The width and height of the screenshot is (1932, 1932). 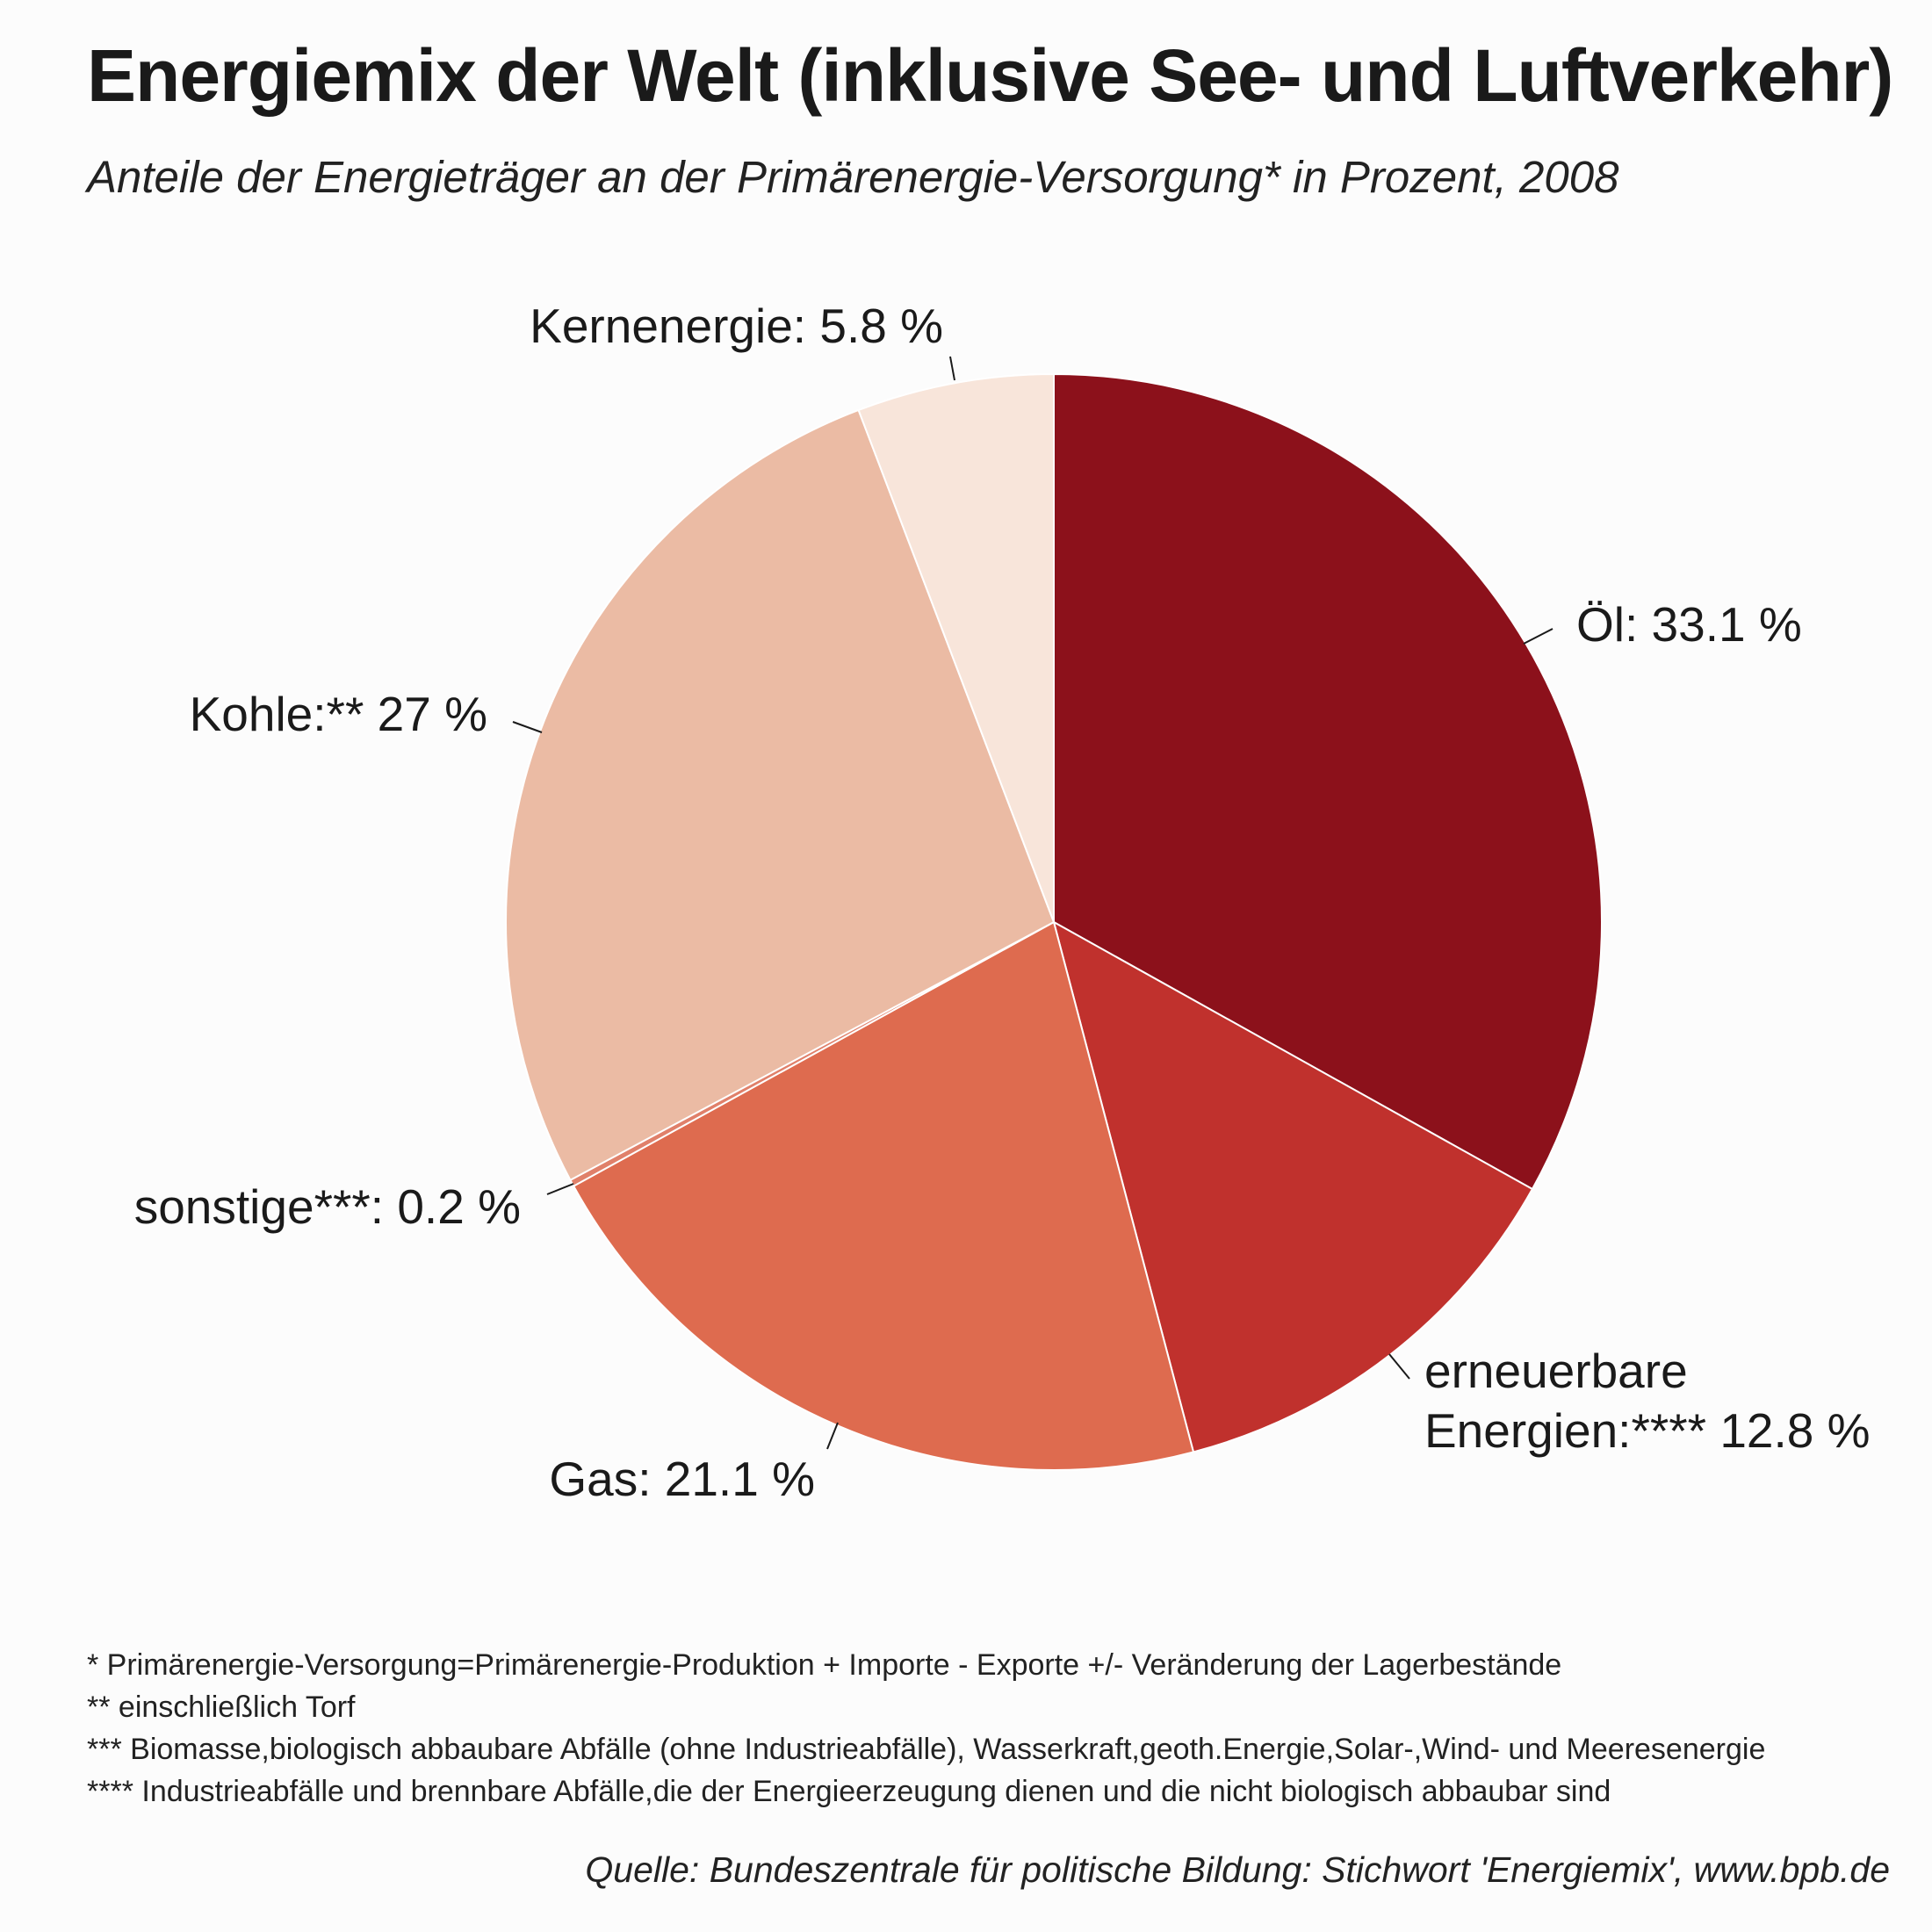 What do you see at coordinates (1689, 624) in the screenshot?
I see `slice-label: Öl: 33.1 %` at bounding box center [1689, 624].